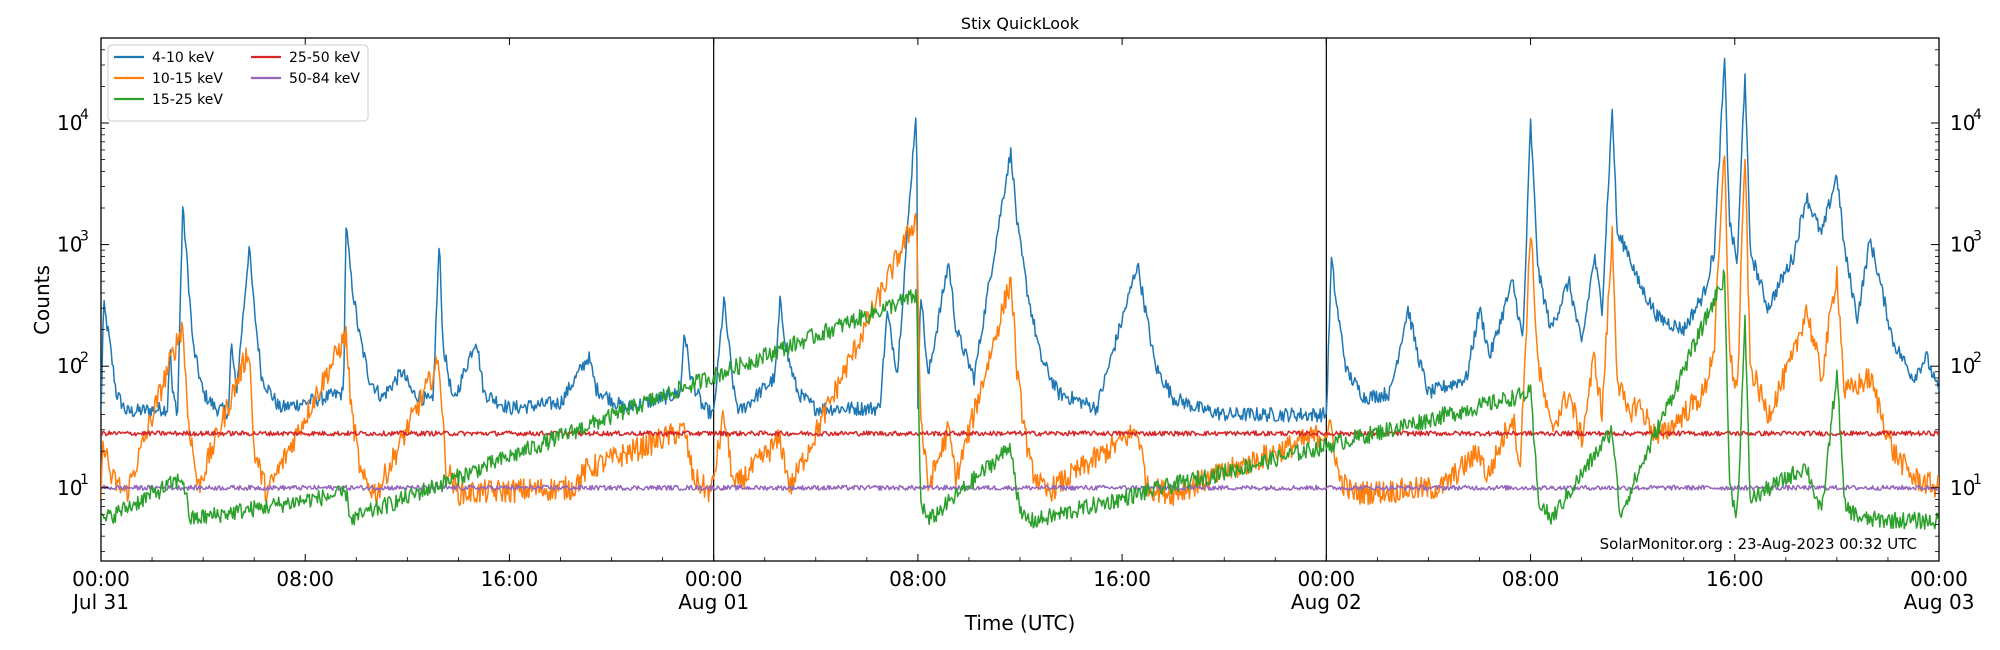 Image resolution: width=2000 pixels, height=650 pixels. I want to click on attribution-annotation: SolarMonitor.org : 23-Aug-2023 00:32 UTC, so click(1758, 544).